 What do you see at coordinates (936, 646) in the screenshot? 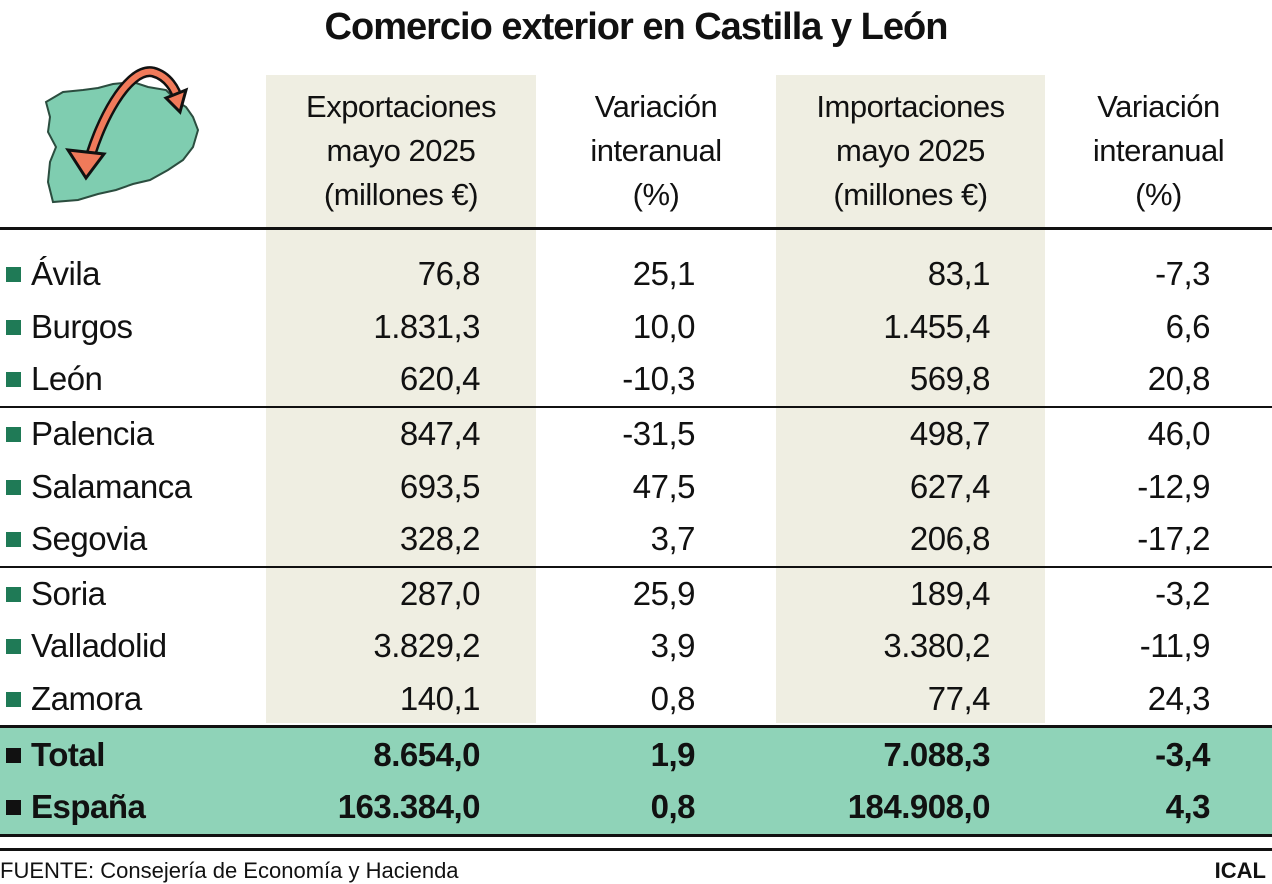
I see `cell-value: 3.380,2` at bounding box center [936, 646].